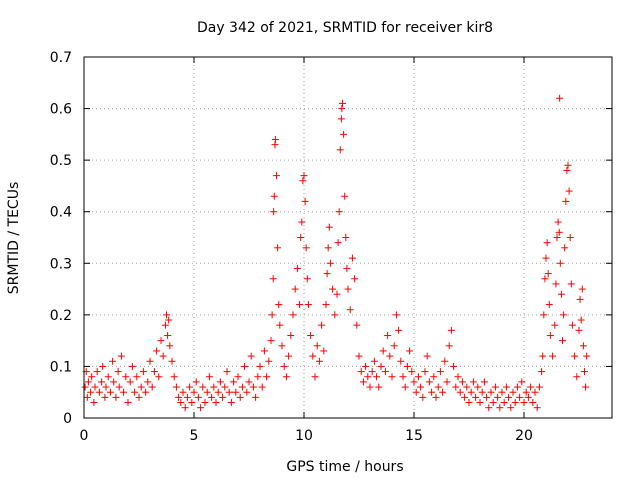 Image resolution: width=640 pixels, height=480 pixels. I want to click on y-tick-label: 0.6, so click(61, 110).